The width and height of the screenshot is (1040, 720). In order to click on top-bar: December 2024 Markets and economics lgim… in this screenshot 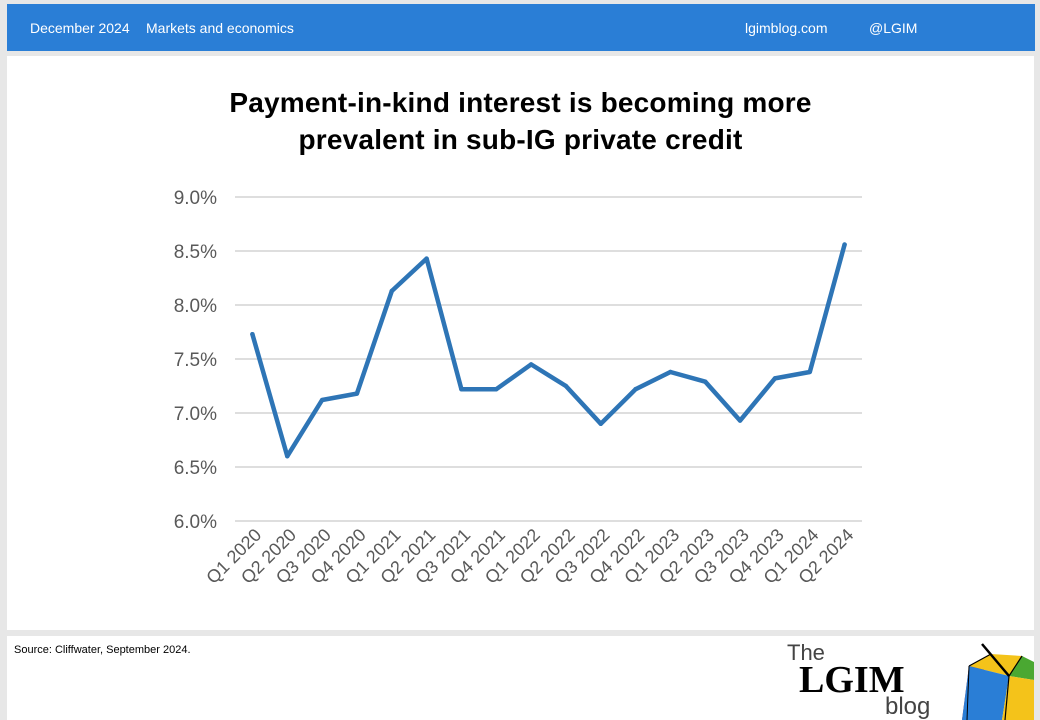, I will do `click(521, 27)`.